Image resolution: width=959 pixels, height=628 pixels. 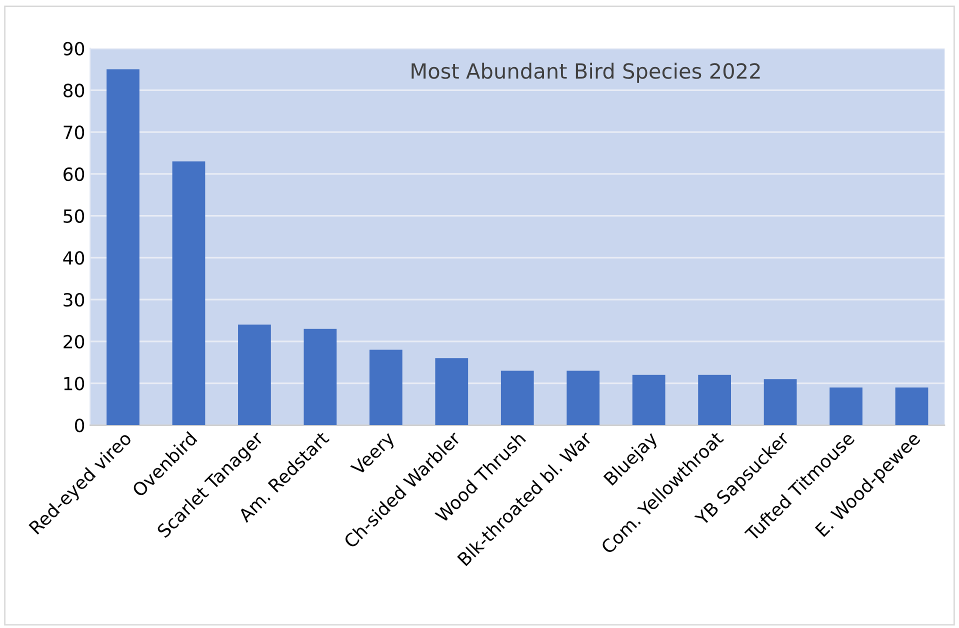 What do you see at coordinates (74, 133) in the screenshot?
I see `y-tick-label: 70` at bounding box center [74, 133].